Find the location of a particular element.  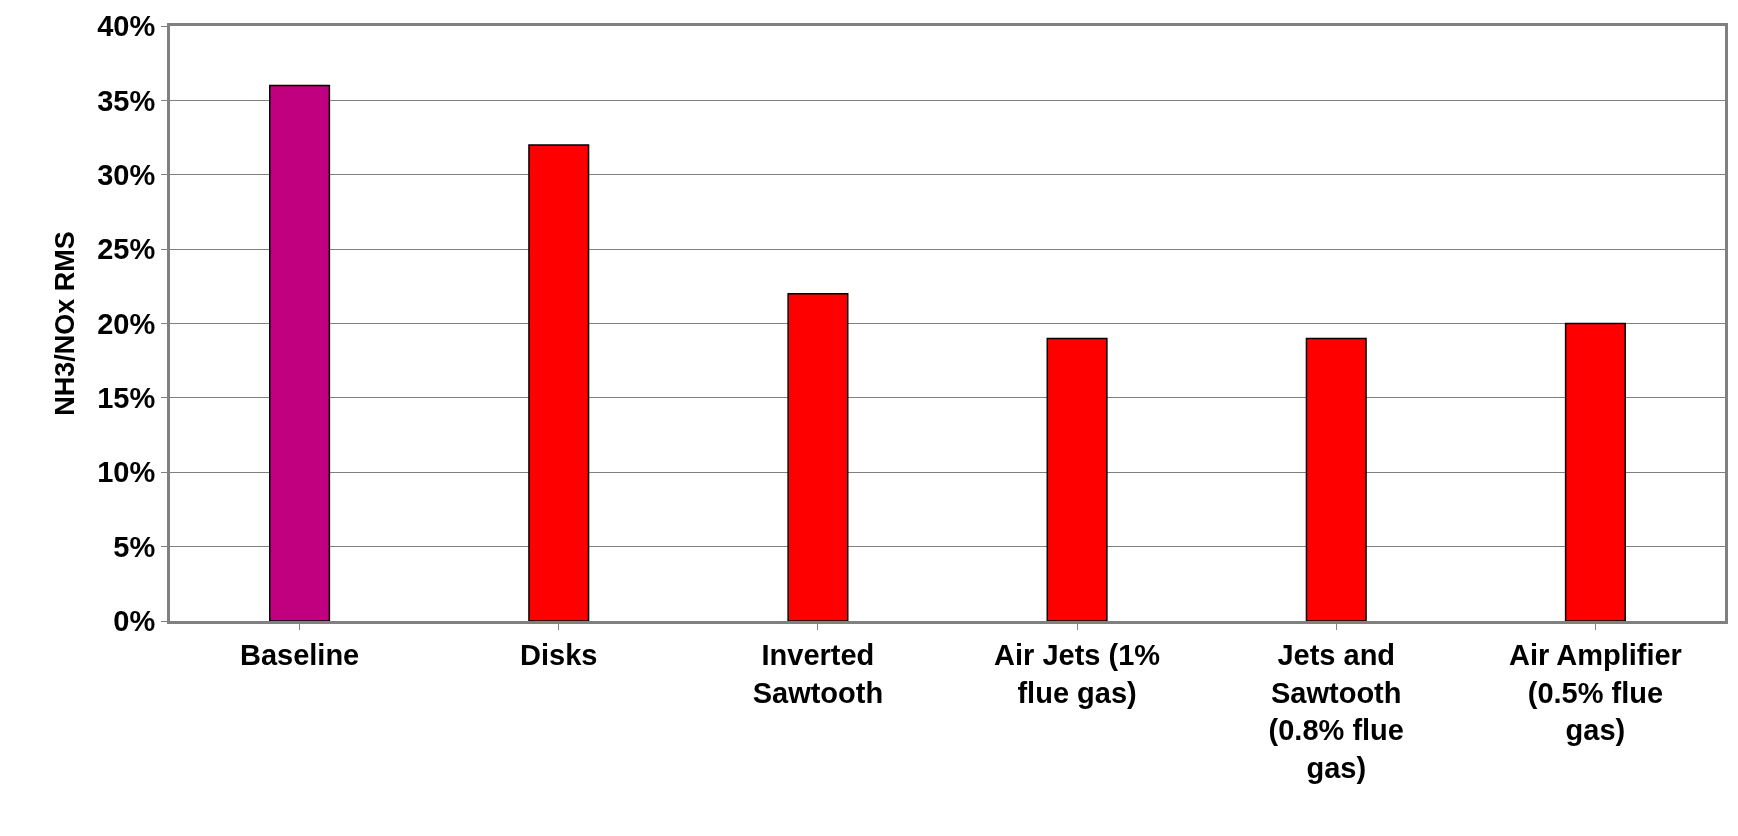

x-tick-label: Baseline is located at coordinates (299, 654).